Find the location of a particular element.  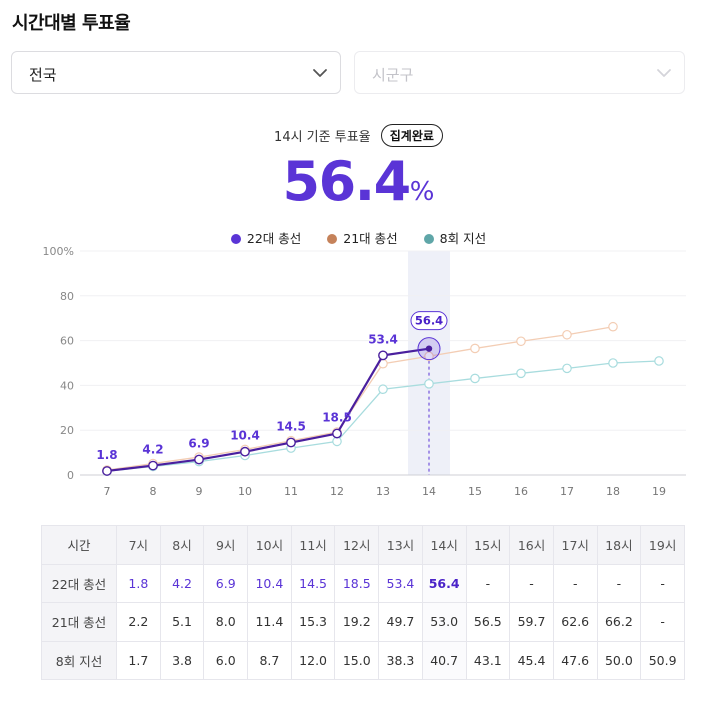

summary-label: 14시 기준 투표율 is located at coordinates (322, 137).